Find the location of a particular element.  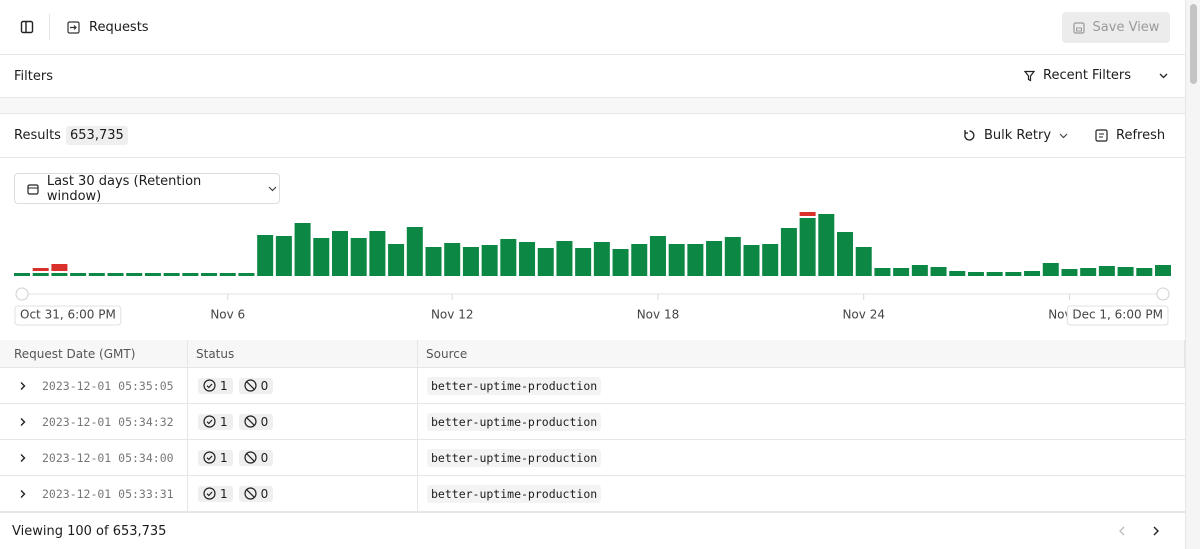

x-tick-label: Nov 24 is located at coordinates (863, 315).